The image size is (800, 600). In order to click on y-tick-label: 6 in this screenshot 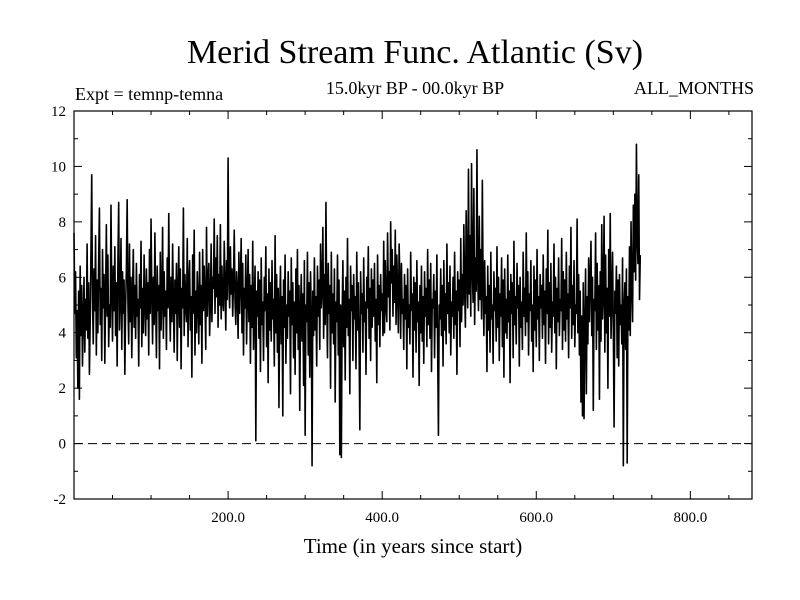, I will do `click(63, 278)`.